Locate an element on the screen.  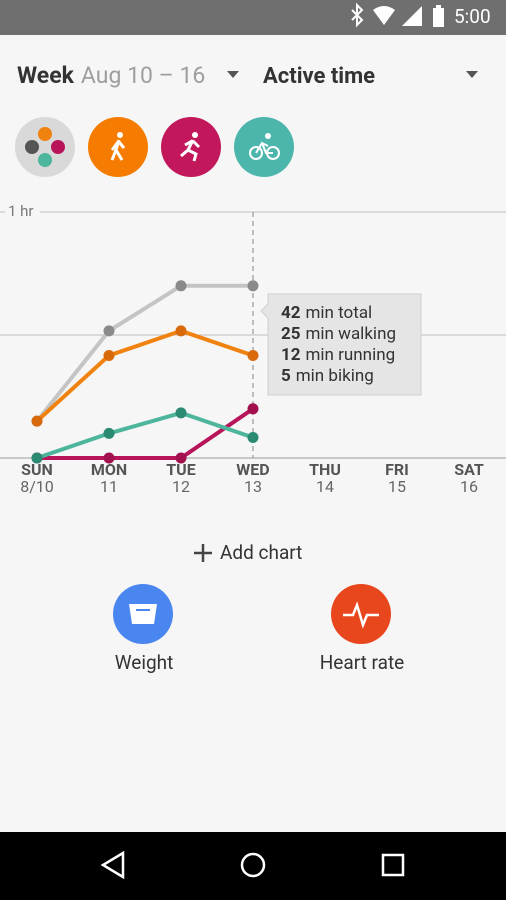
filter-all is located at coordinates (45, 147).